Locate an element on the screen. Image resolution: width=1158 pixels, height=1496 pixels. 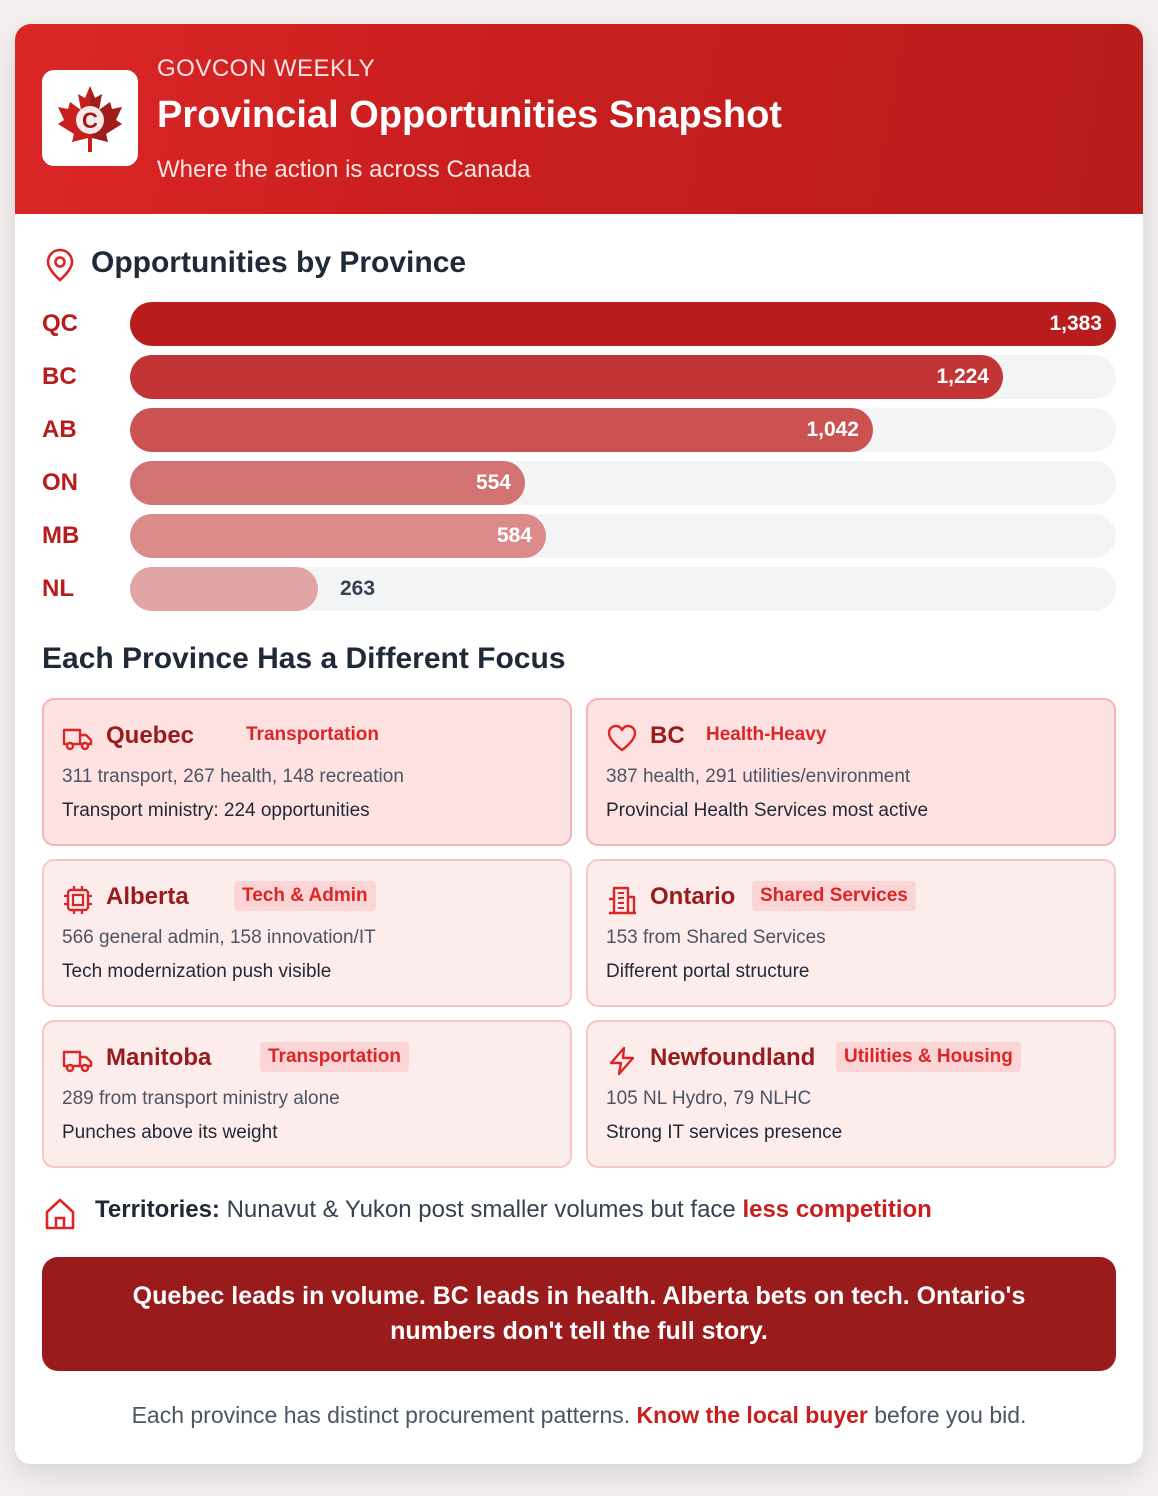
focus-stats: 105 NL Hydro, 79 NLHC is located at coordinates (709, 1098).